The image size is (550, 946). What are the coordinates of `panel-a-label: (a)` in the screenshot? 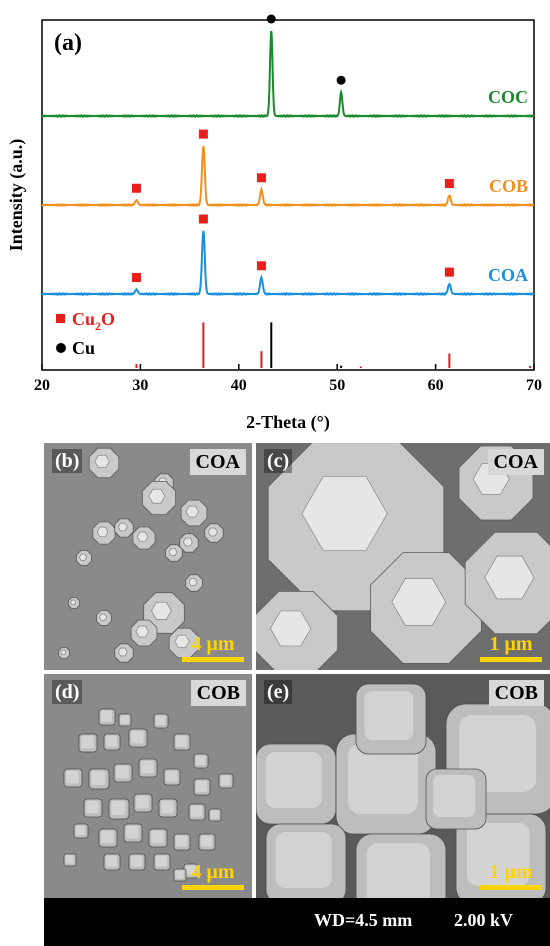 It's located at (68, 43).